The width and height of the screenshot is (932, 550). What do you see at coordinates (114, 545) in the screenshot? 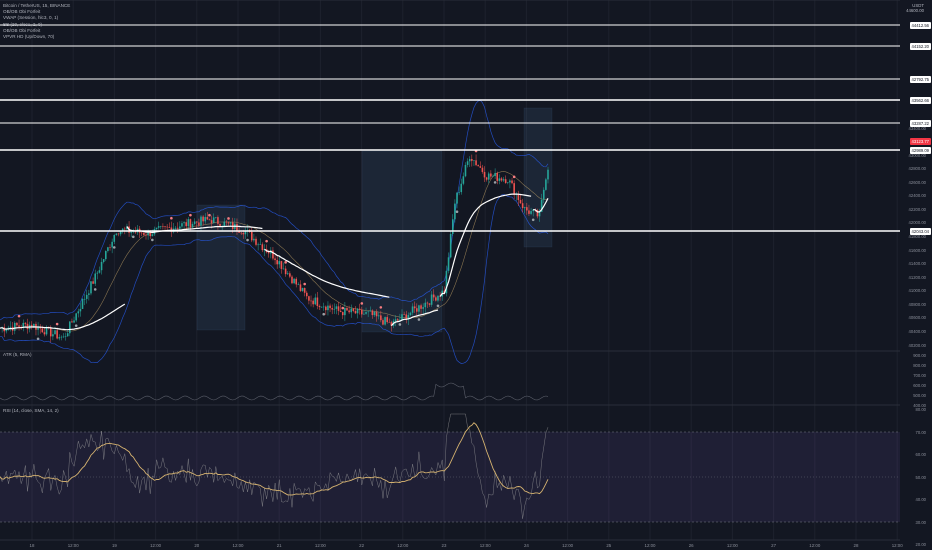
I see `time-tick: 19` at bounding box center [114, 545].